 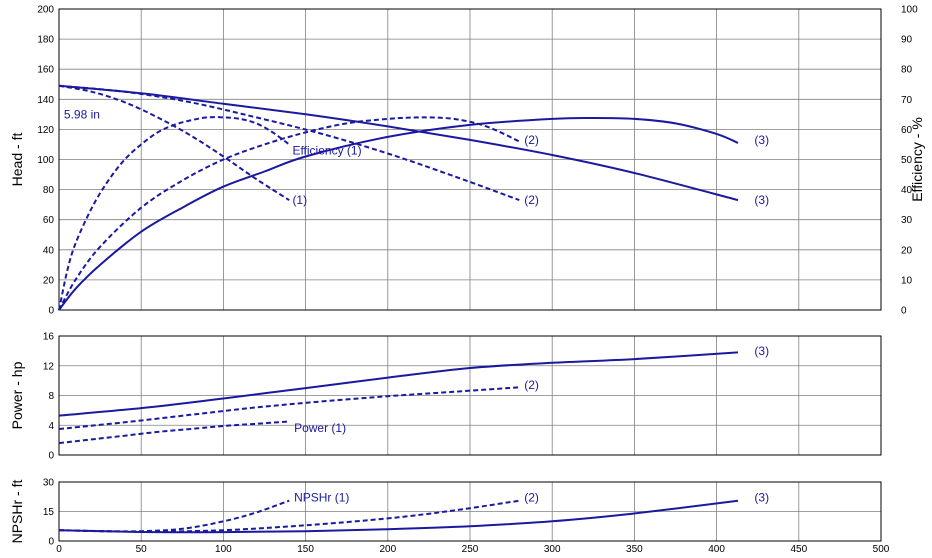 I want to click on plot-frame, so click(x=470, y=511).